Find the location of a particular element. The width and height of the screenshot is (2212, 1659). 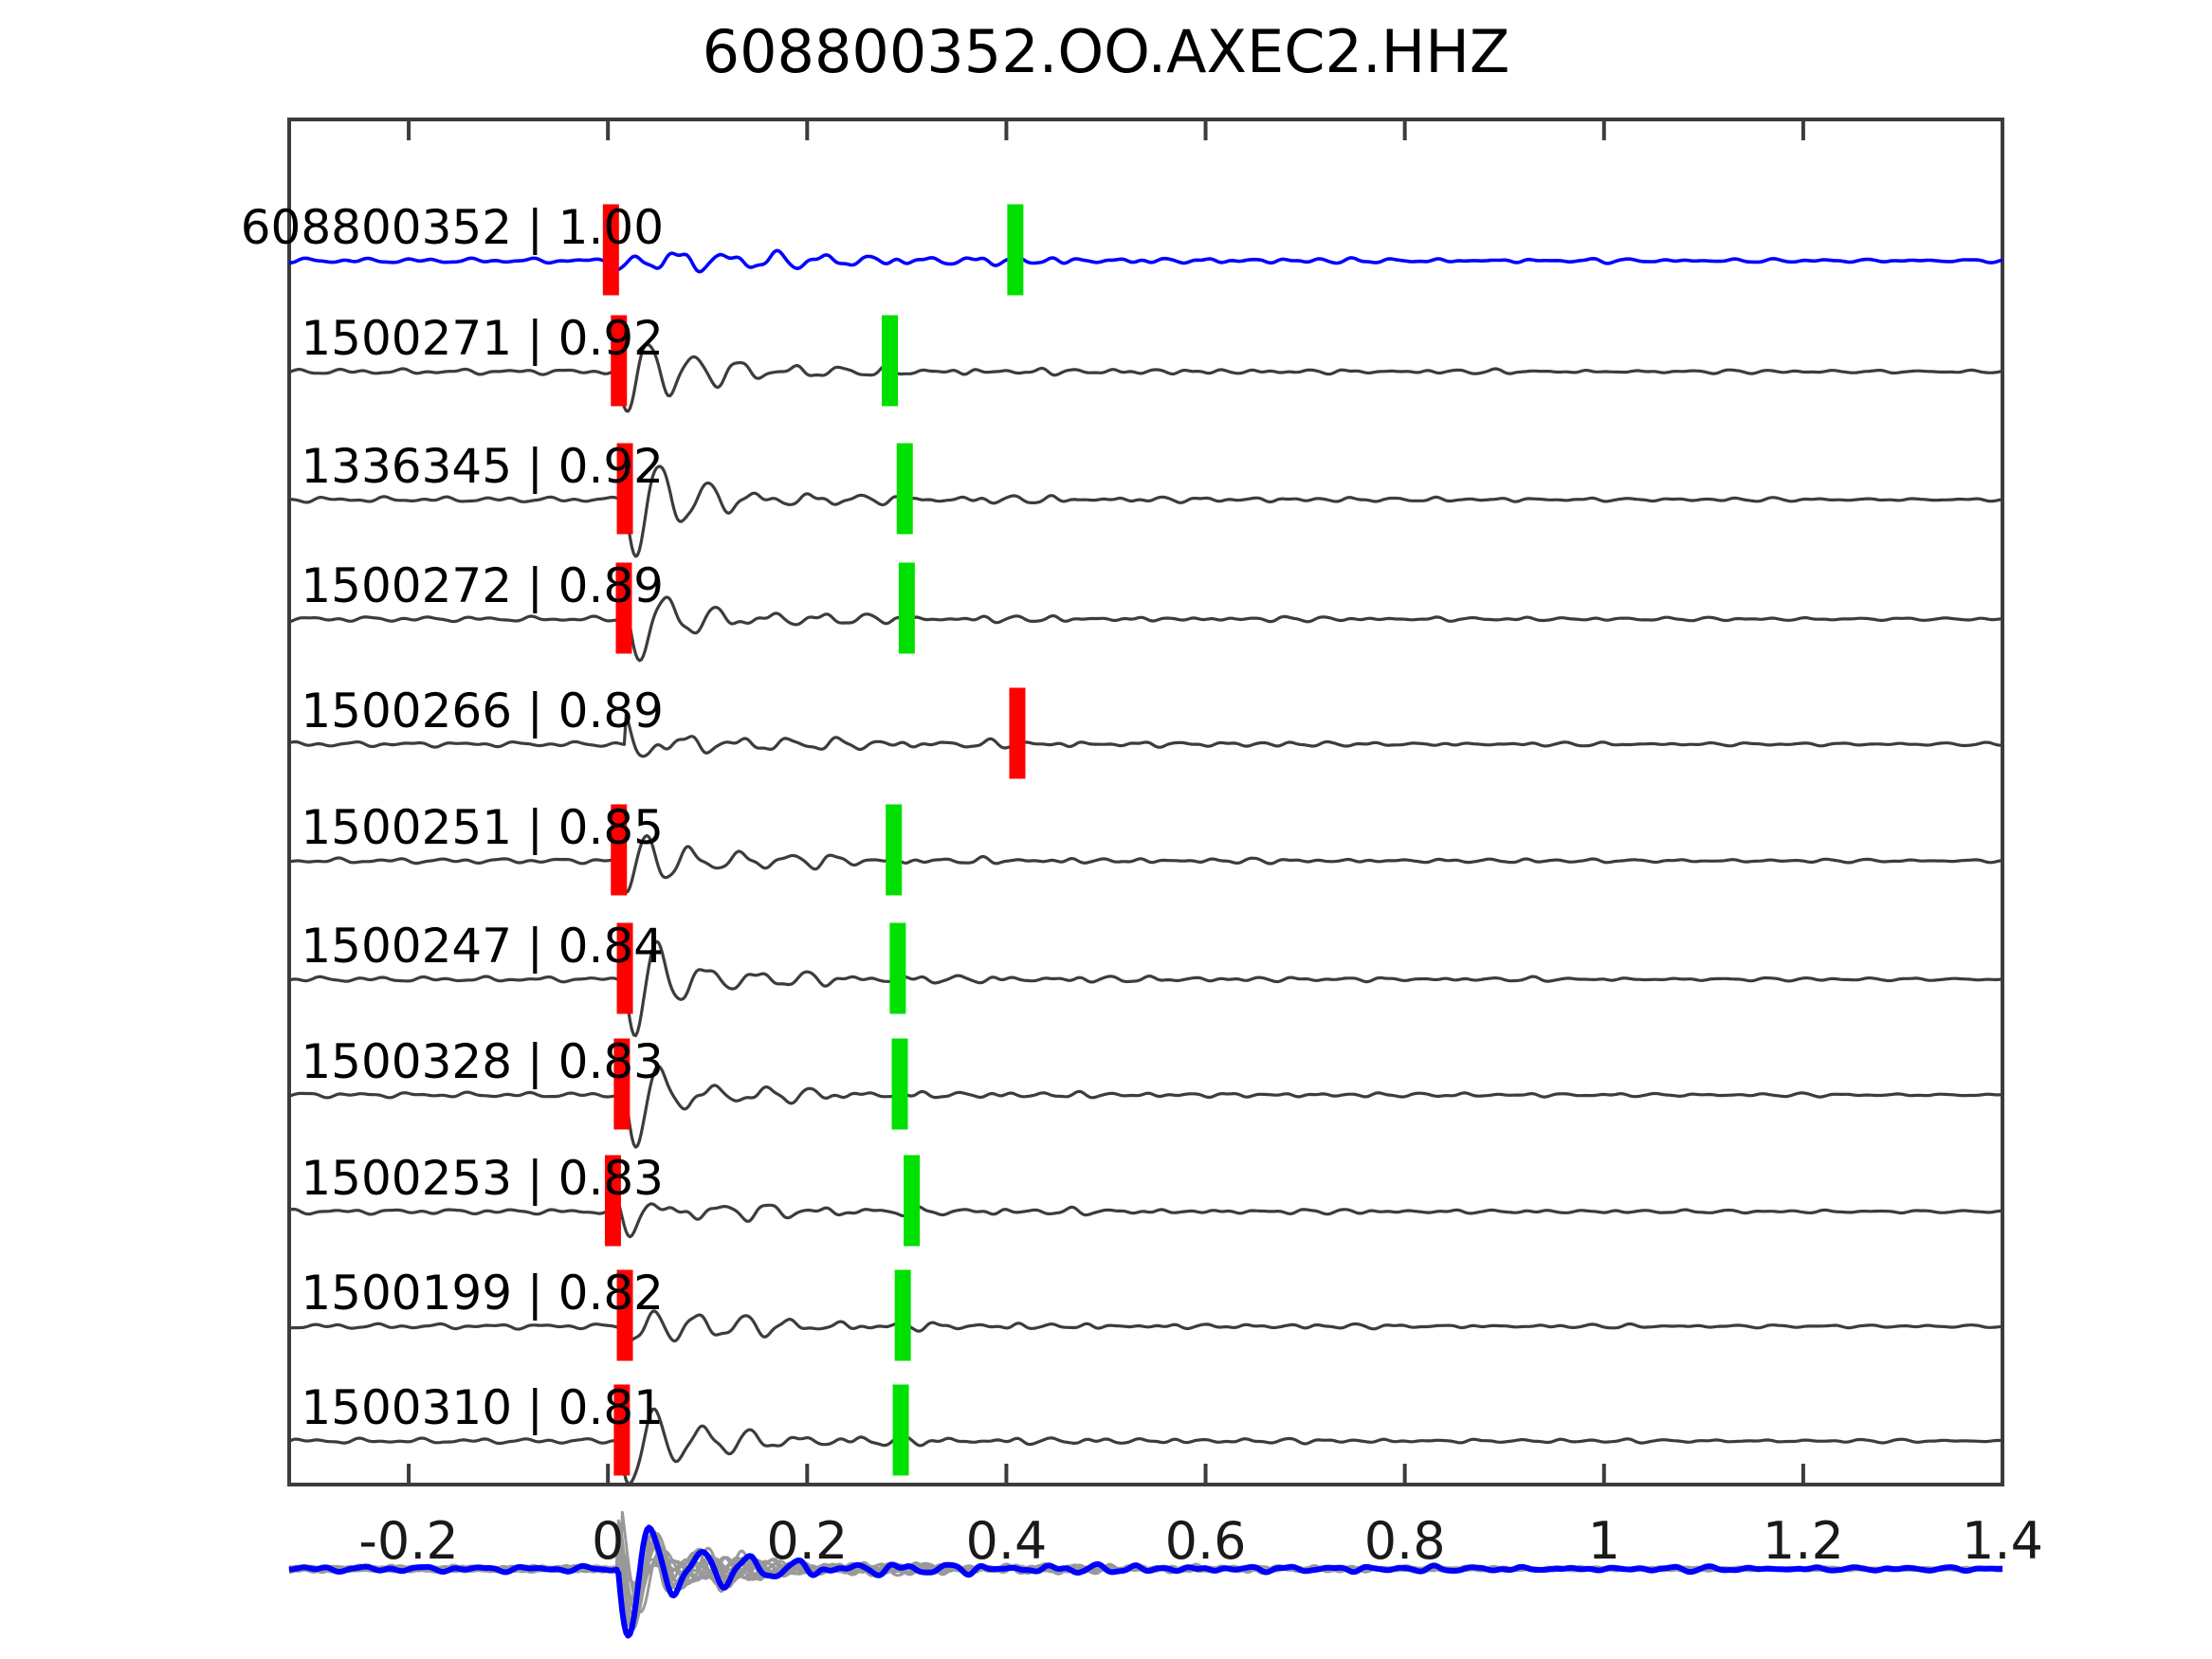

trace-label: 1500253 | 0.83 is located at coordinates (482, 1178).